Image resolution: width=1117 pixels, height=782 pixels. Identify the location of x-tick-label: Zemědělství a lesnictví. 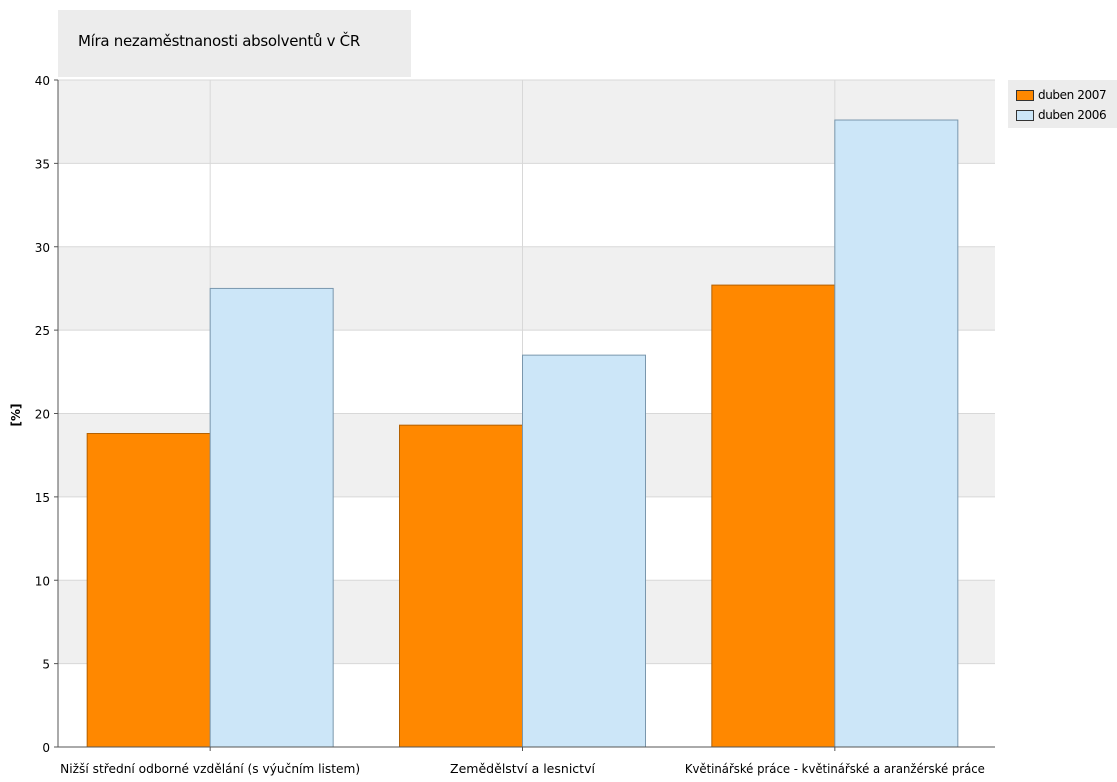
(523, 769).